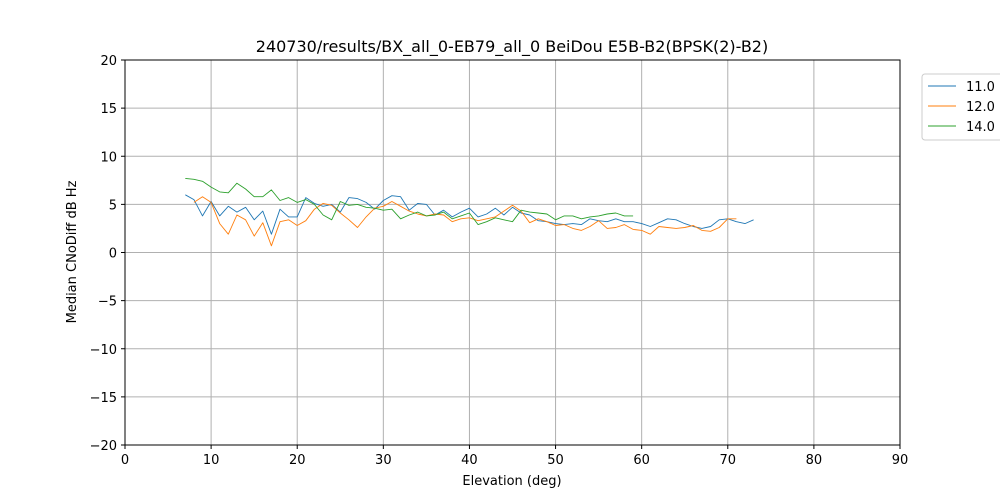 The image size is (1000, 500). I want to click on y-tick-label: 20, so click(108, 61).